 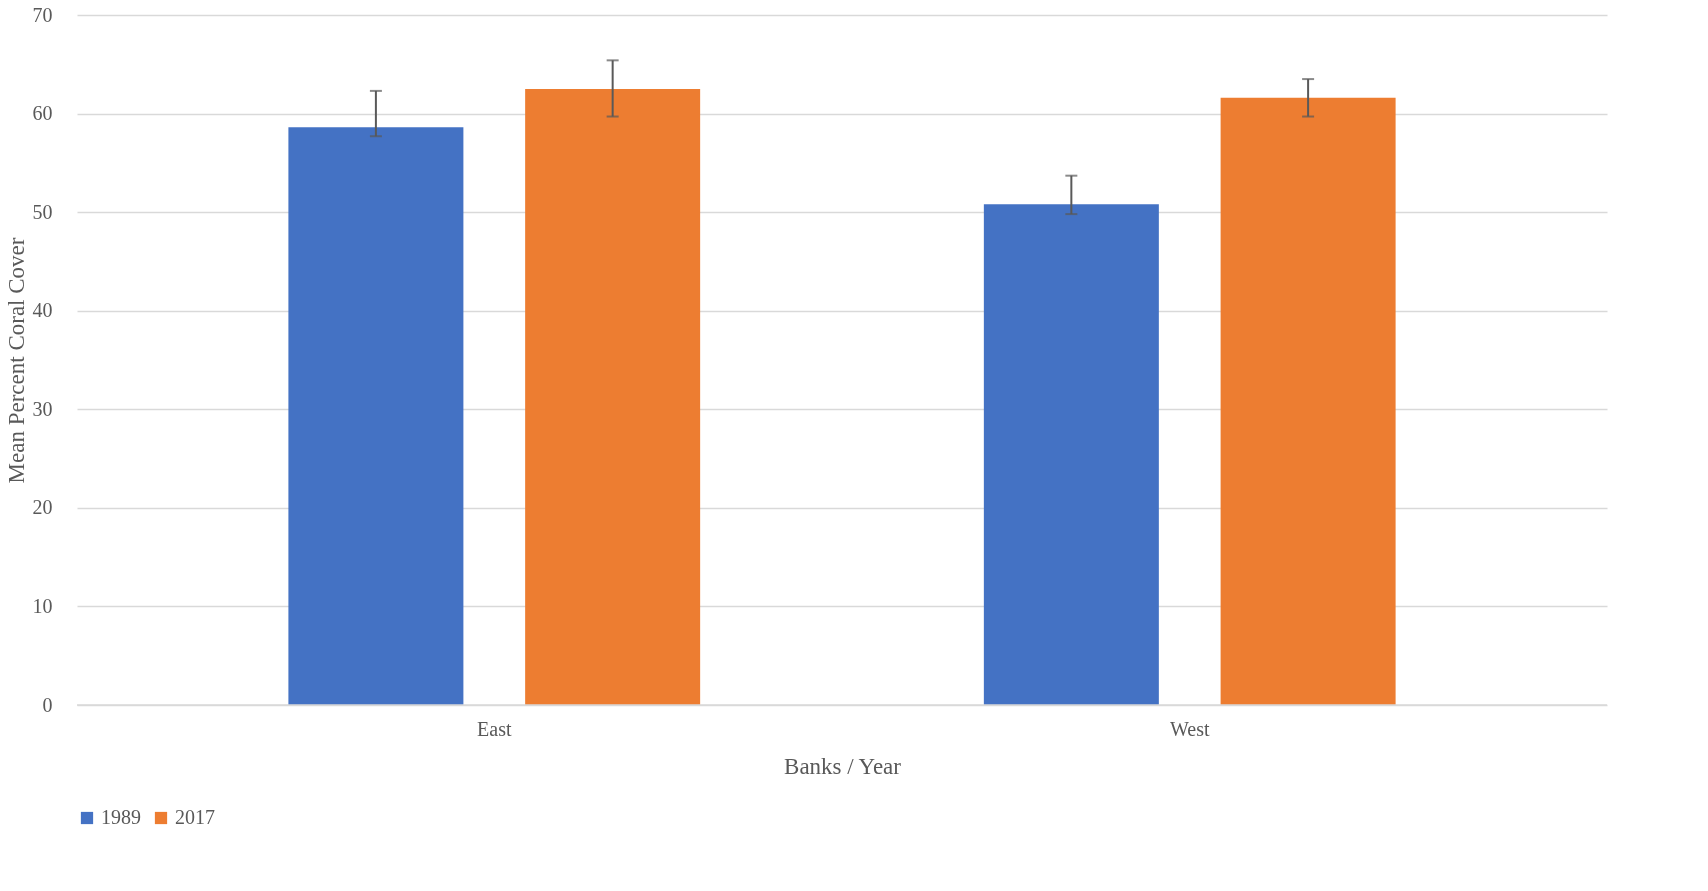 I want to click on y-axis-title: Mean Percent Coral Cover, so click(x=16, y=360).